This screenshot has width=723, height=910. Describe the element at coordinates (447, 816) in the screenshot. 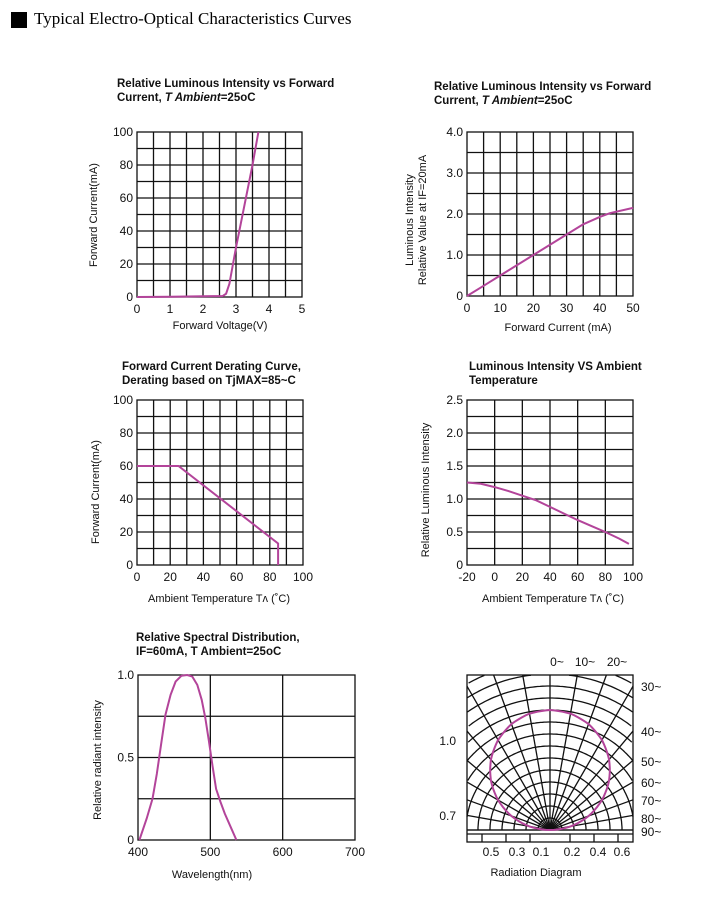

I see `radius-label: 0.7` at that location.